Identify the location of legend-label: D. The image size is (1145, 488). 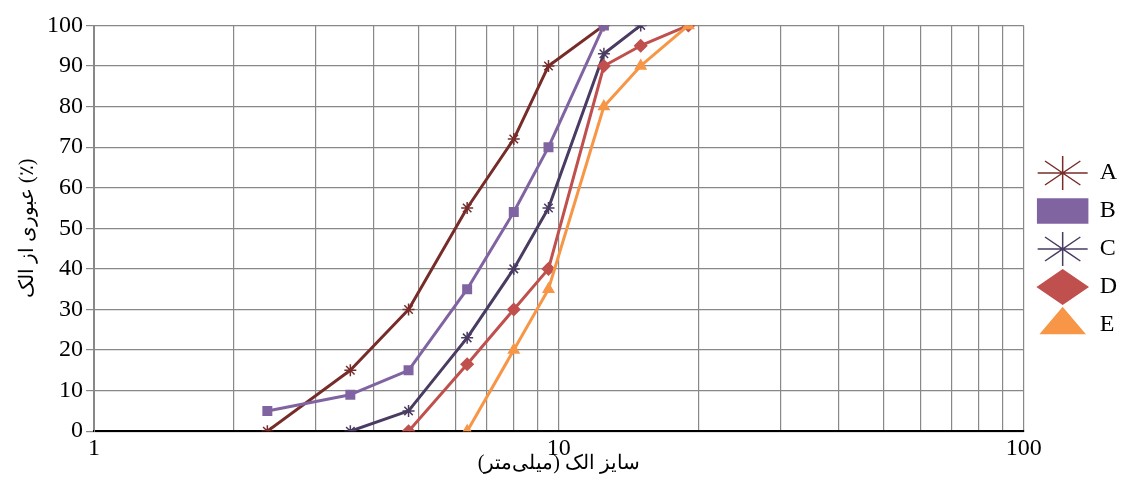
(1108, 285).